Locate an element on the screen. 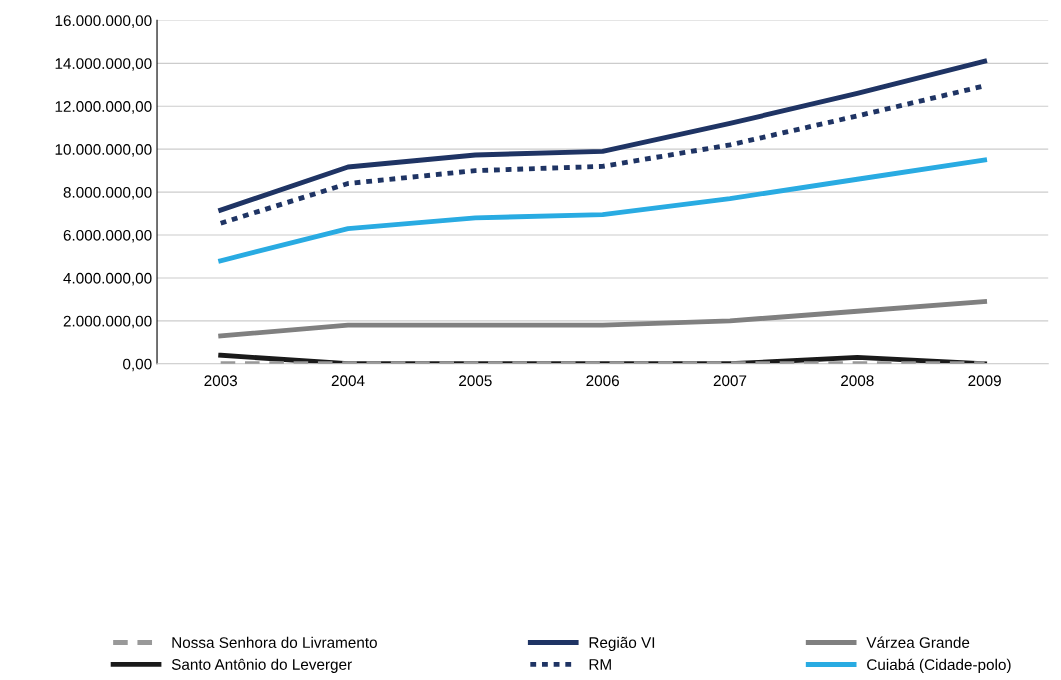 The height and width of the screenshot is (680, 1061). y-tick-label: 4.000.000,00 is located at coordinates (107, 279).